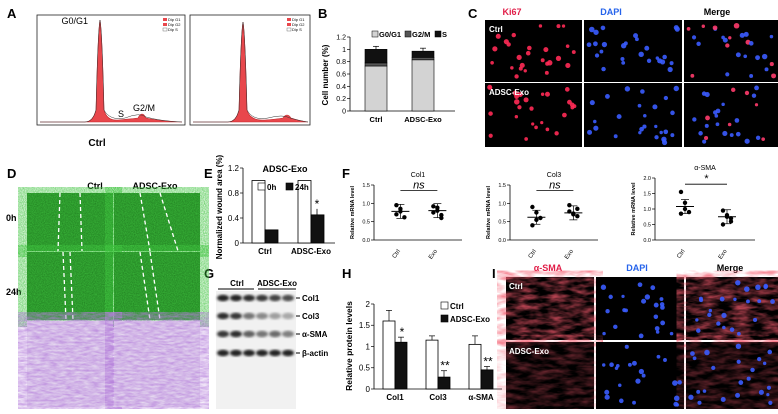 The width and height of the screenshot is (778, 414). Describe the element at coordinates (366, 204) in the screenshot. I see `y-tick-label: 1.0` at that location.